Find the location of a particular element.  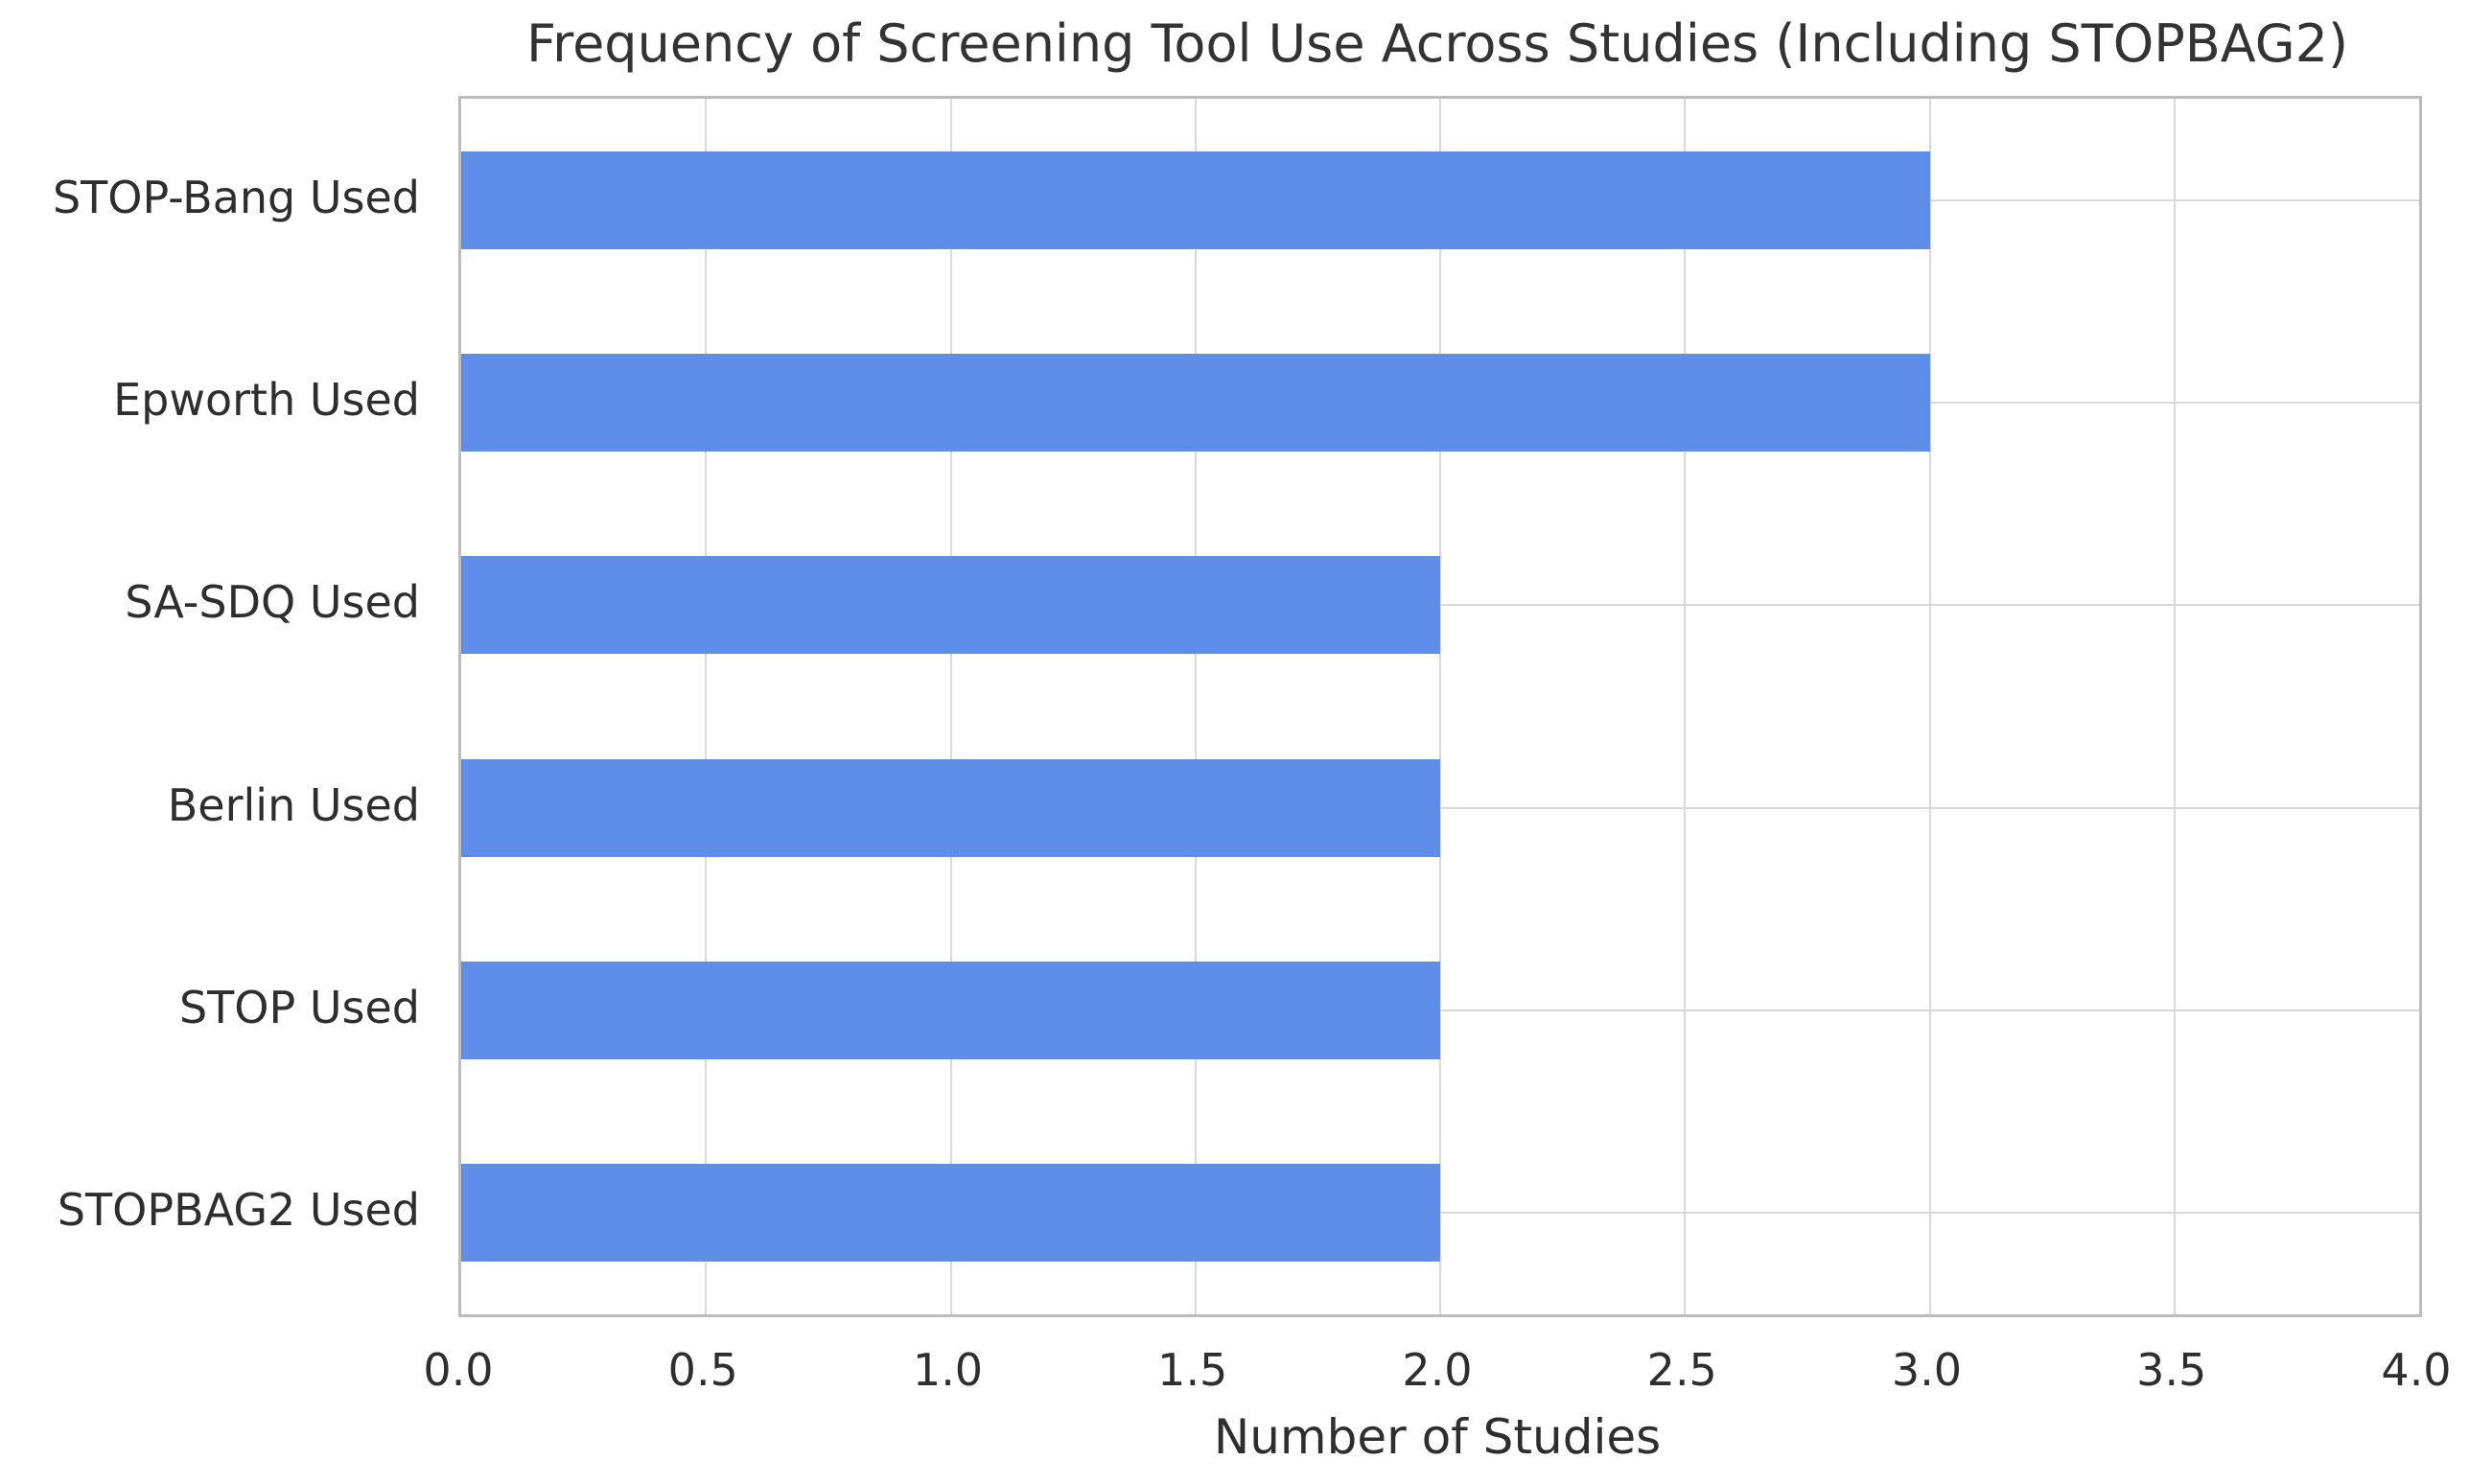

x-axis-label: Number of Studies is located at coordinates (1438, 1437).